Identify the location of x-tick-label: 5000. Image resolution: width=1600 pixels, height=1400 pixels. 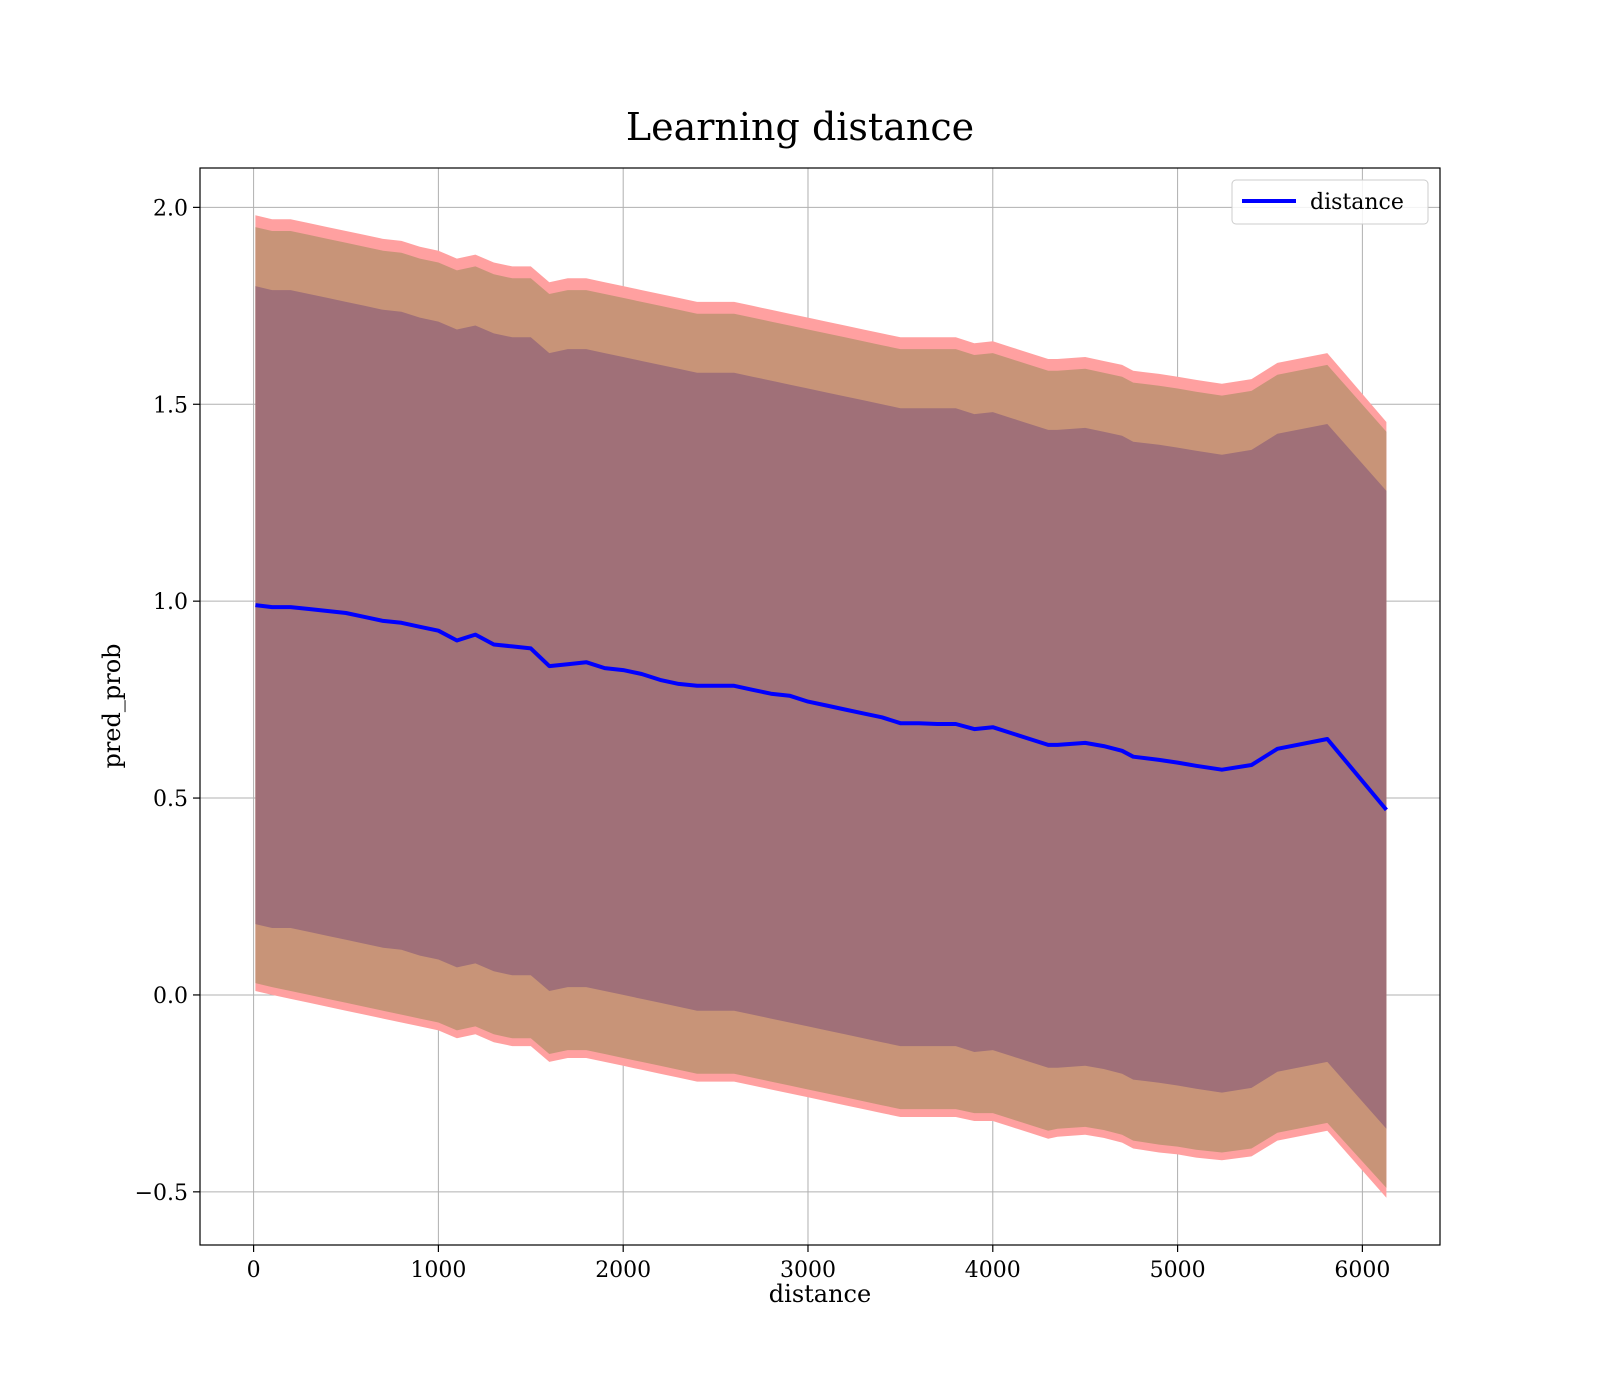
(1178, 1270).